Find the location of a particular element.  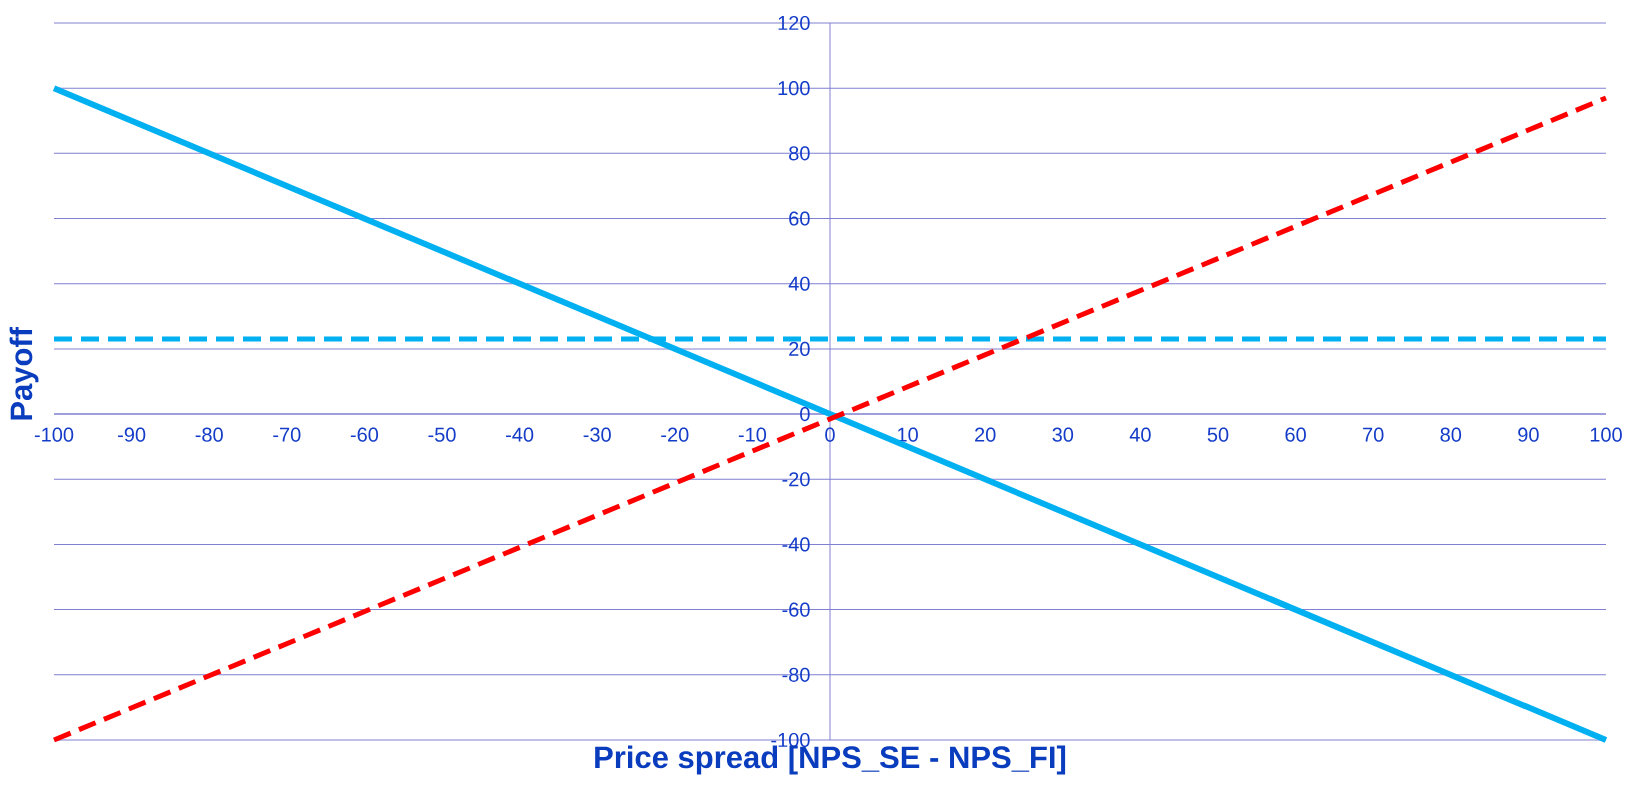

x-tick-label: 30 is located at coordinates (1063, 434).